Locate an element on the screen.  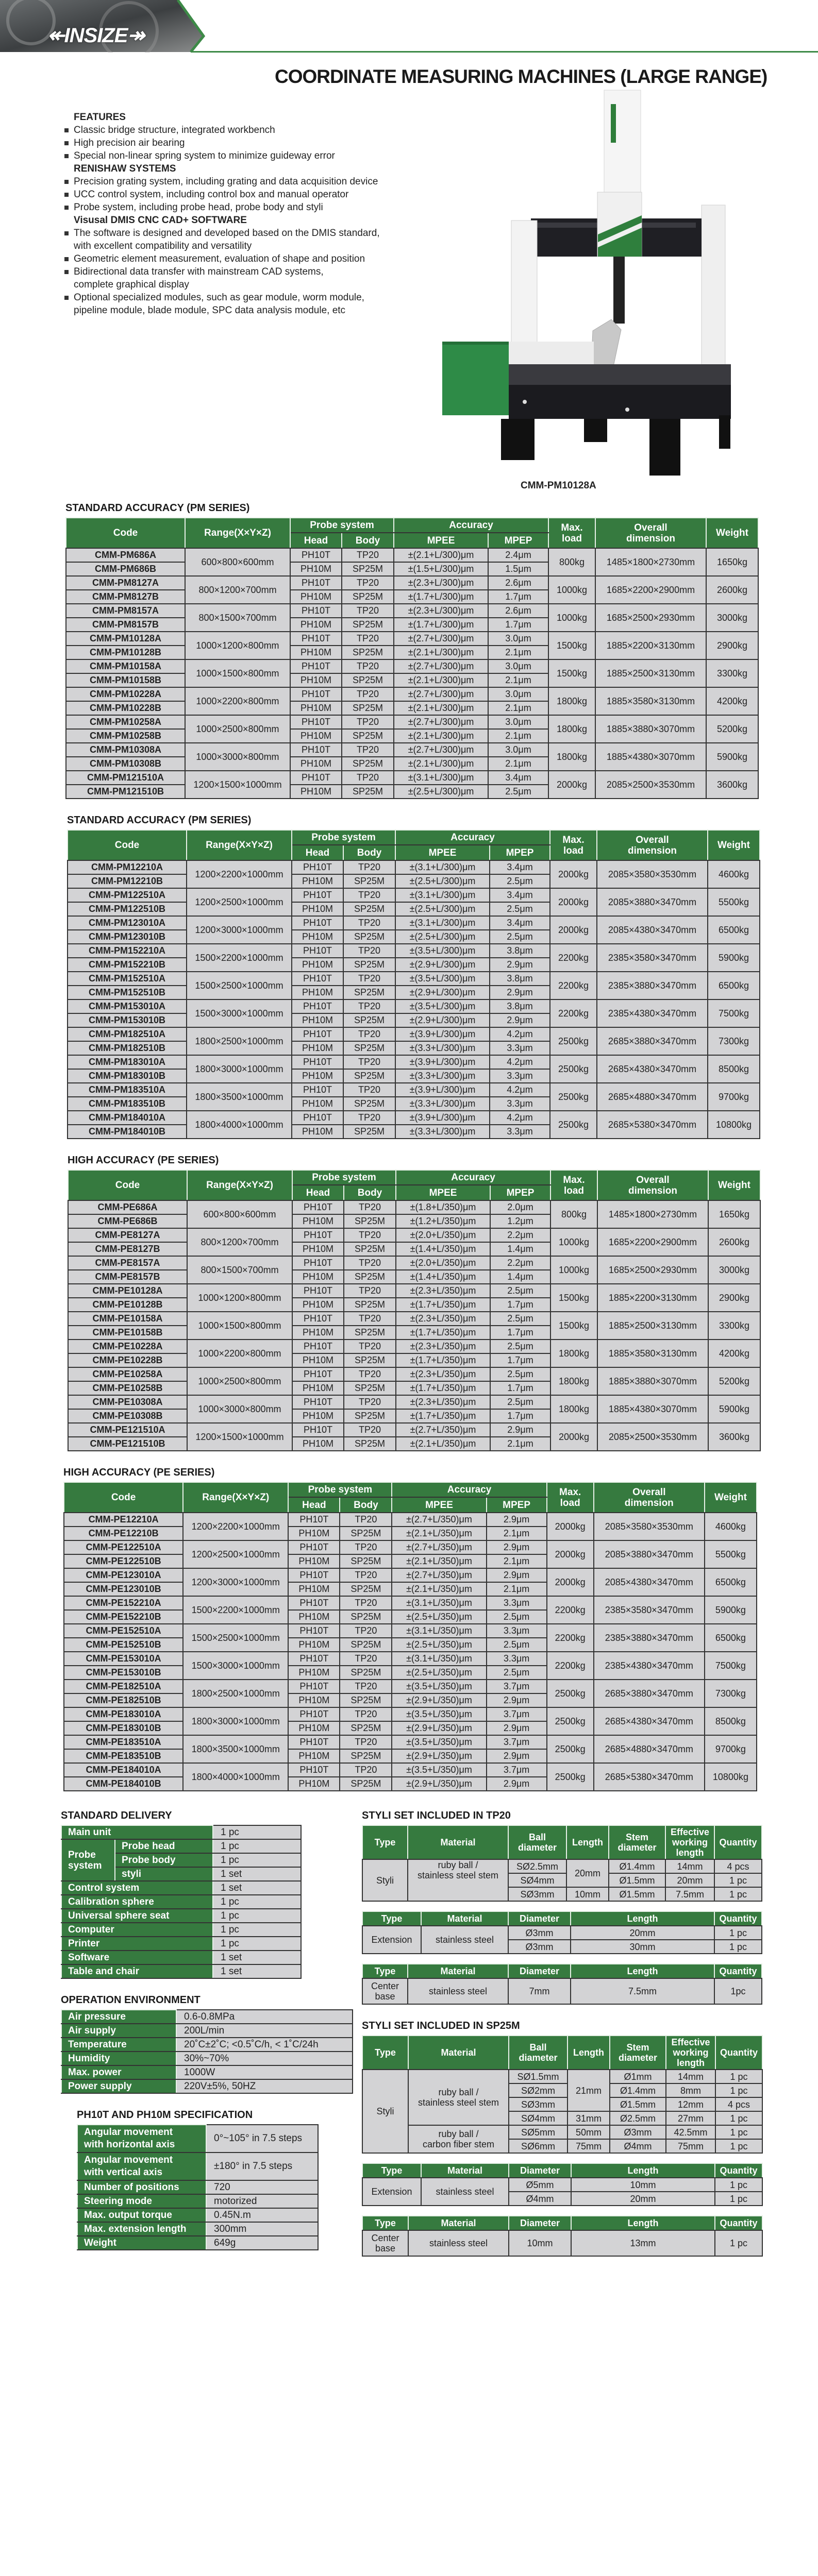
cell-length: 20mm is located at coordinates (642, 1932).